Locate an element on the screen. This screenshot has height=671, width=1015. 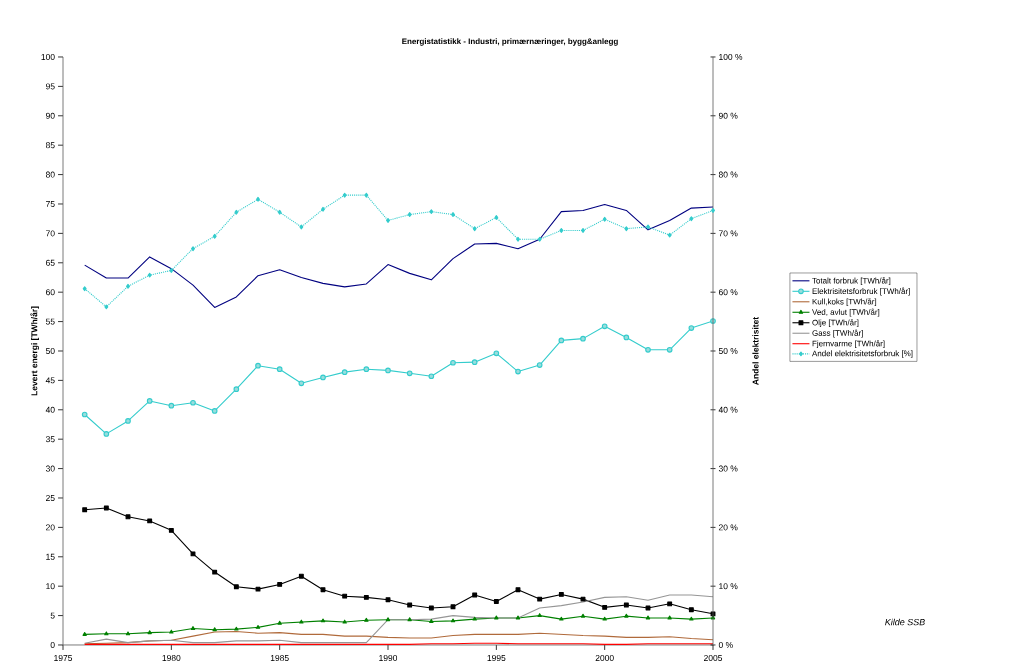
x-tick-label: 1990 is located at coordinates (388, 657).